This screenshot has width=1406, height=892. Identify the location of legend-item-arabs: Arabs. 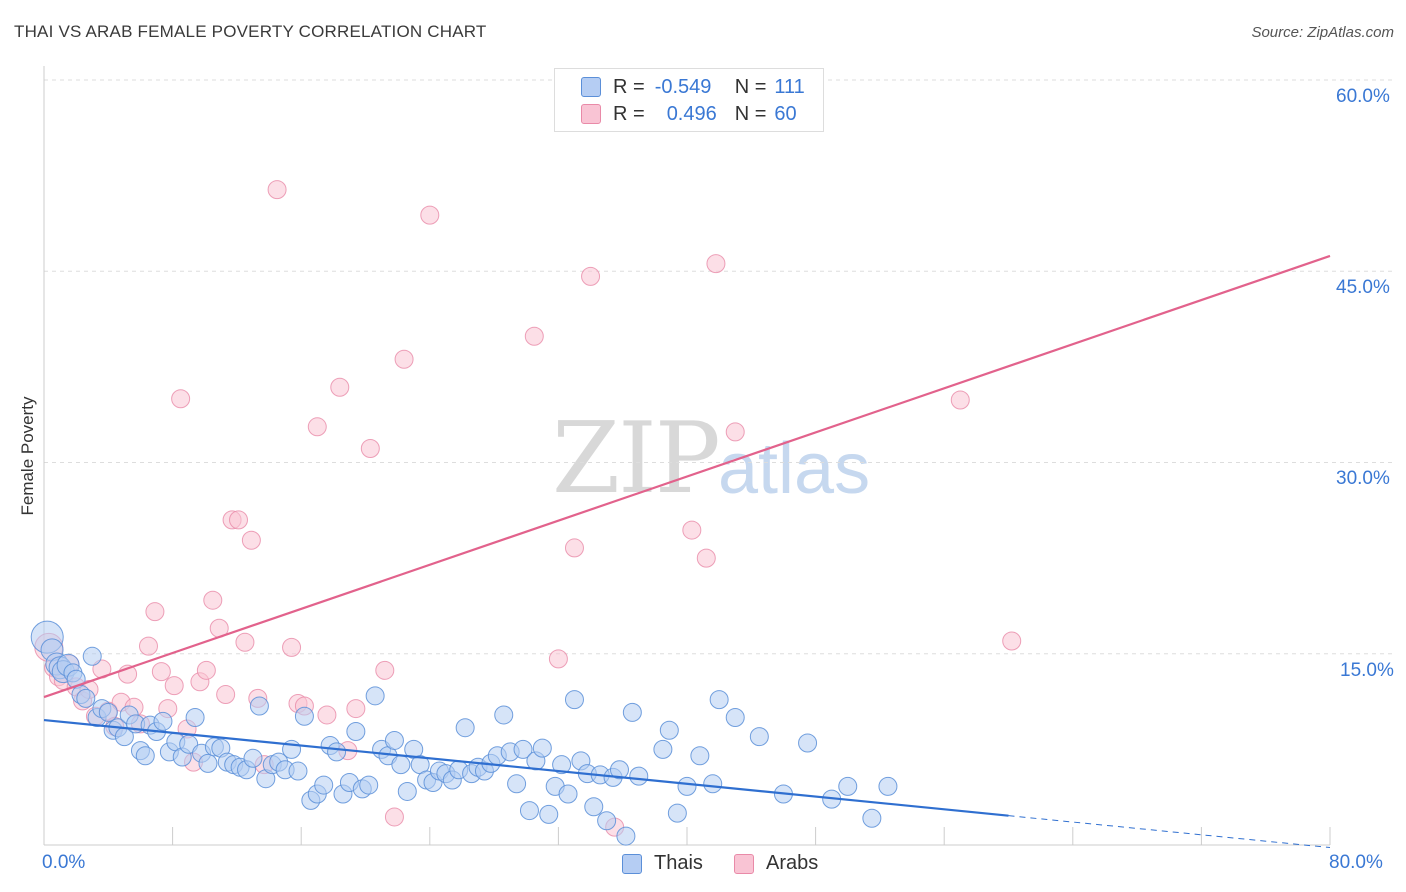
(776, 863).